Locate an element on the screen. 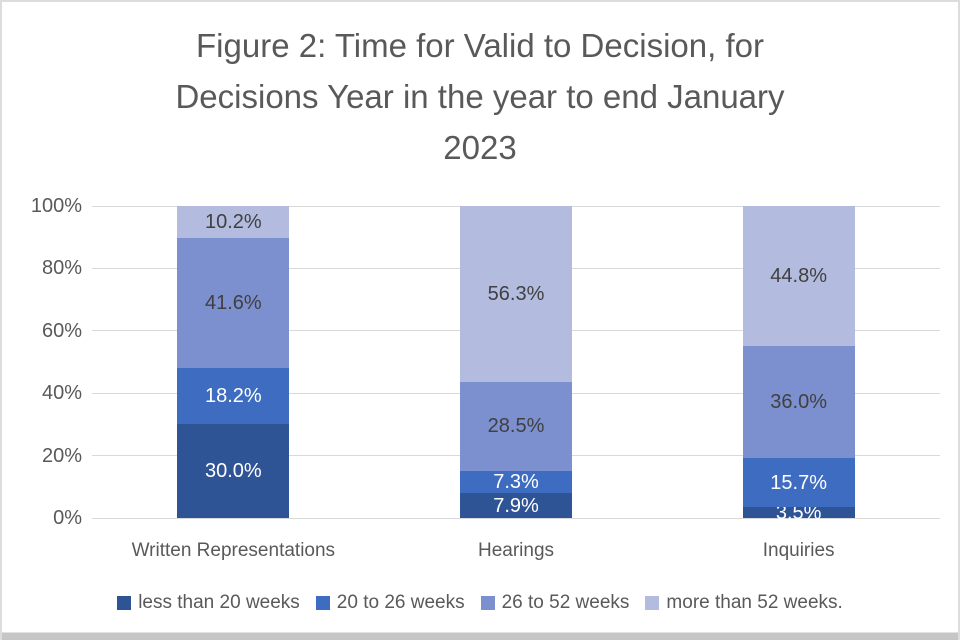  data-label: 10.2% is located at coordinates (233, 221).